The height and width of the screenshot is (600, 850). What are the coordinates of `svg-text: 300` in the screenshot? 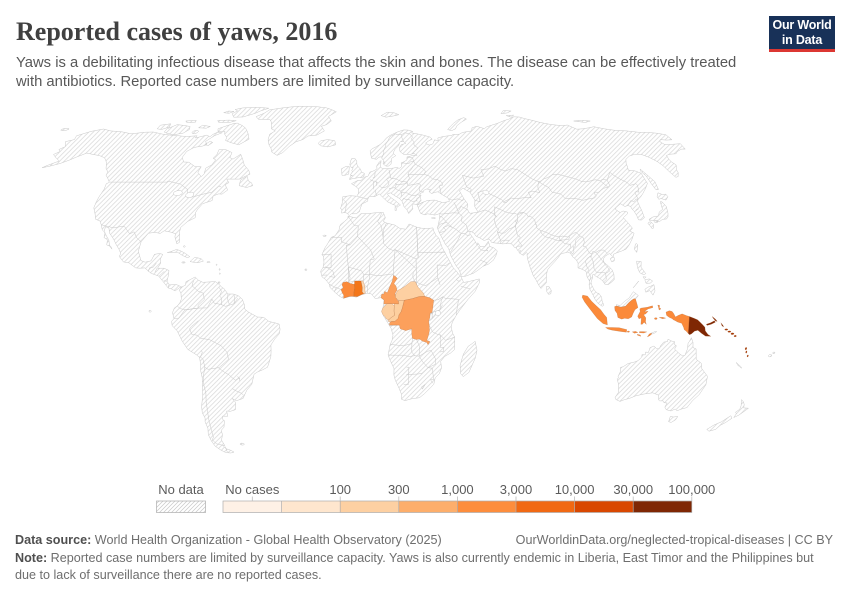 It's located at (399, 489).